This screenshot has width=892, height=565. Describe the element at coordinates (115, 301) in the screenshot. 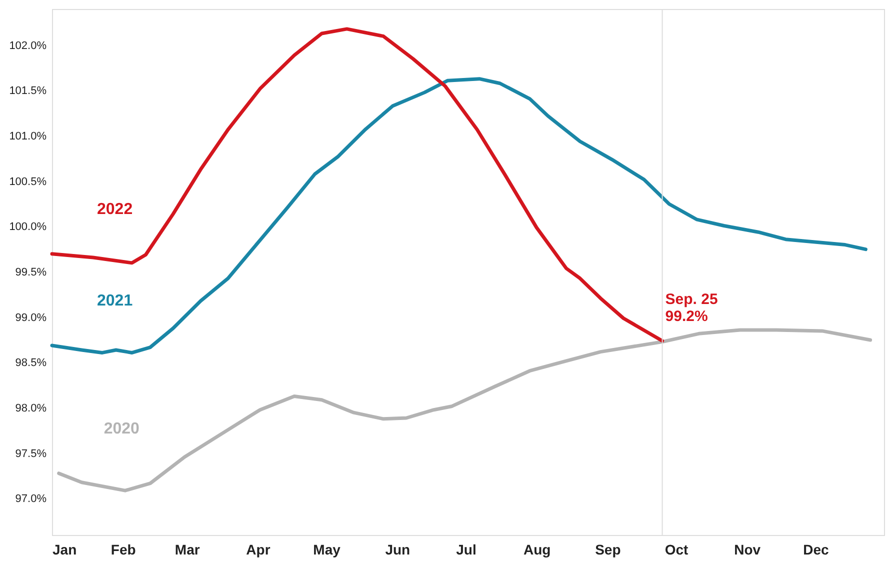

I see `text: 2021` at that location.